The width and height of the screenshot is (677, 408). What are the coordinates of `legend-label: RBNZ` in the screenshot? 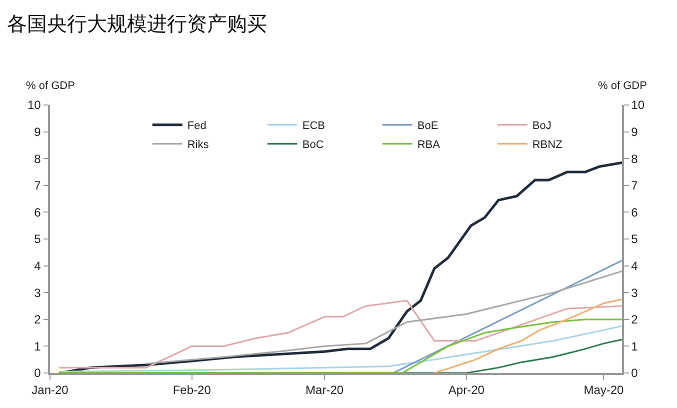 It's located at (547, 145).